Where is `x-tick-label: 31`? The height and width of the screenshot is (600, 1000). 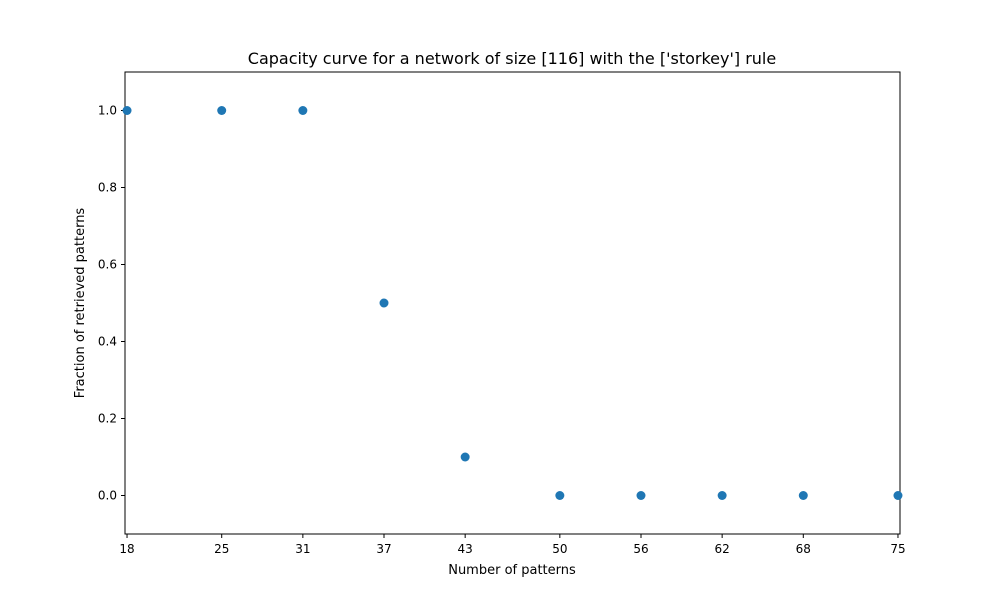 x-tick-label: 31 is located at coordinates (302, 549).